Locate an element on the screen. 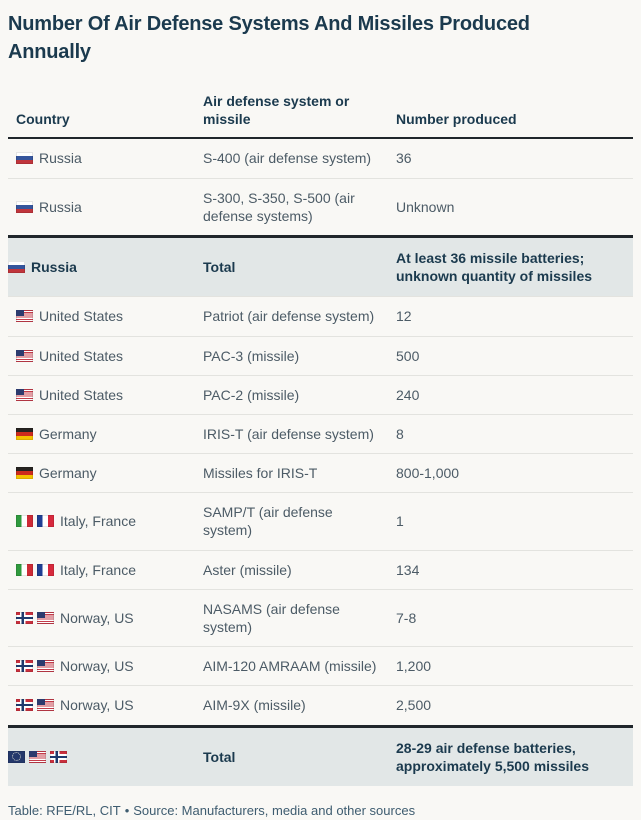  number-cell: 1 is located at coordinates (400, 521).